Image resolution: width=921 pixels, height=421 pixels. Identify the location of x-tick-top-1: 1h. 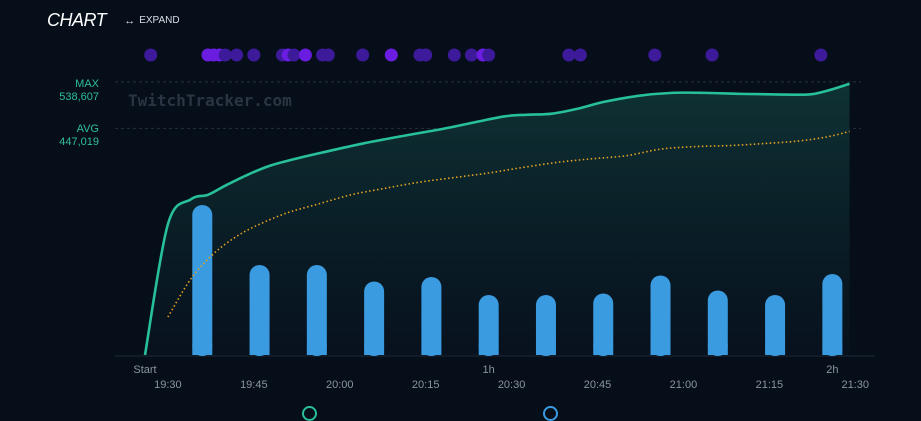
(489, 370).